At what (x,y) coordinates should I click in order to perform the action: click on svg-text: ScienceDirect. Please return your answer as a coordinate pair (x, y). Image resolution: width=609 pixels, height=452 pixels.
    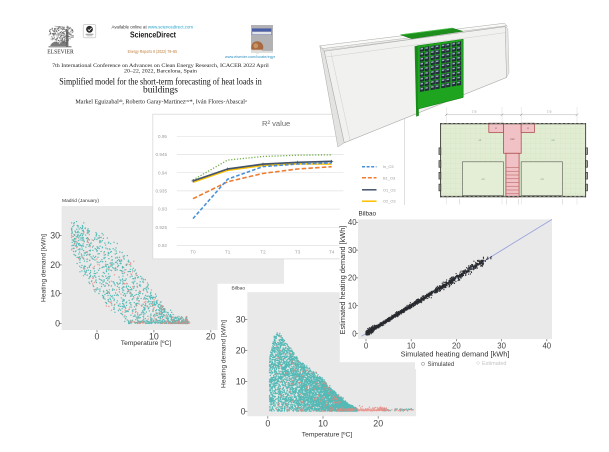
    Looking at the image, I should click on (153, 34).